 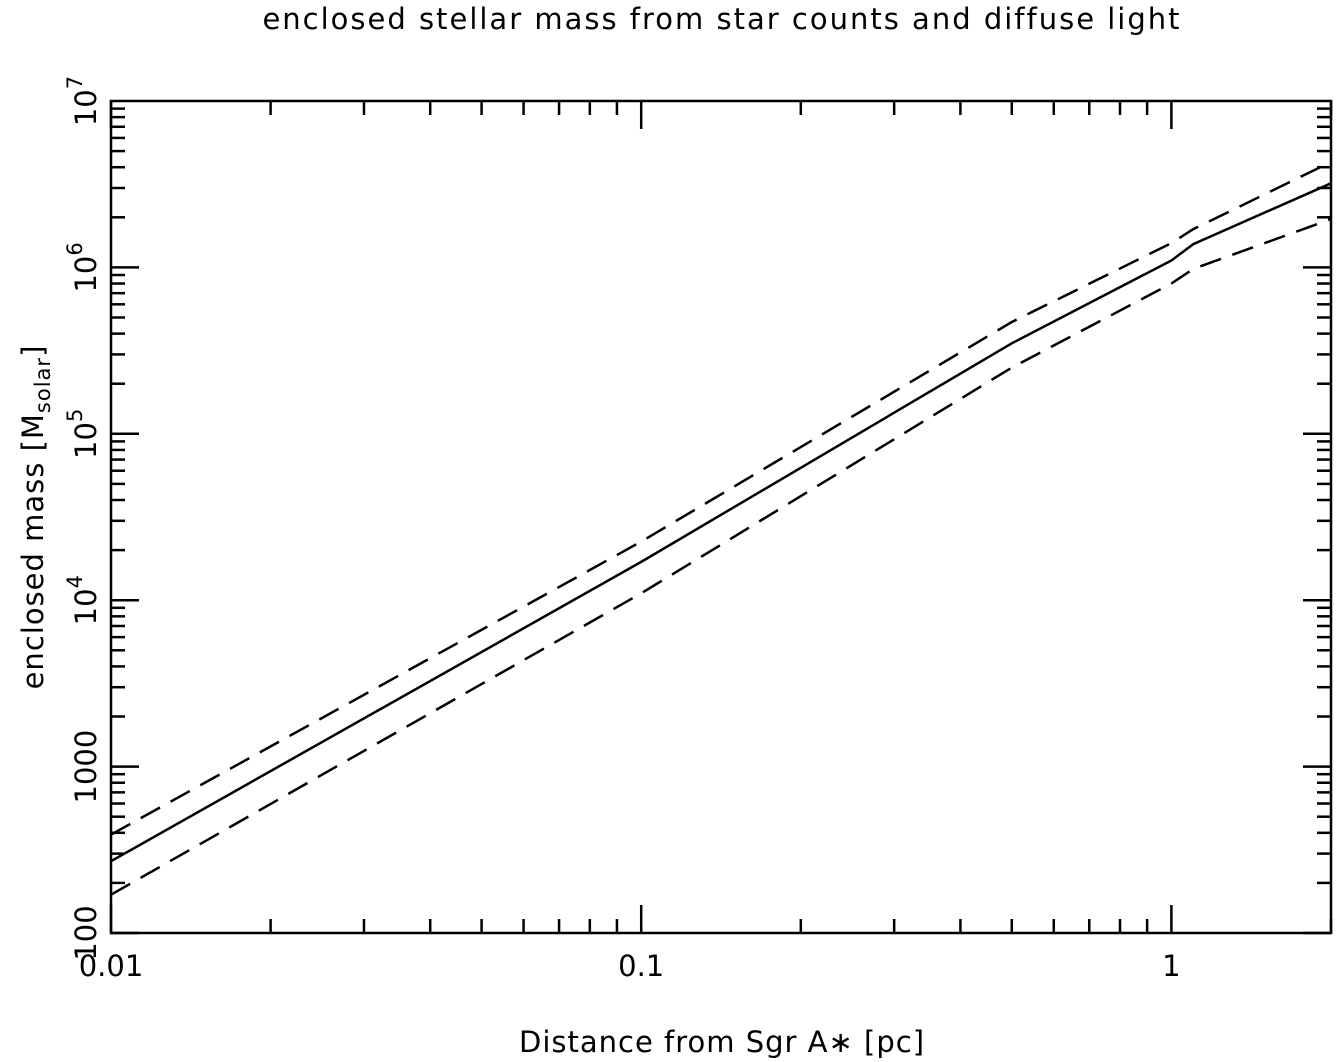 What do you see at coordinates (641, 966) in the screenshot?
I see `x-tick-label: 0.1` at bounding box center [641, 966].